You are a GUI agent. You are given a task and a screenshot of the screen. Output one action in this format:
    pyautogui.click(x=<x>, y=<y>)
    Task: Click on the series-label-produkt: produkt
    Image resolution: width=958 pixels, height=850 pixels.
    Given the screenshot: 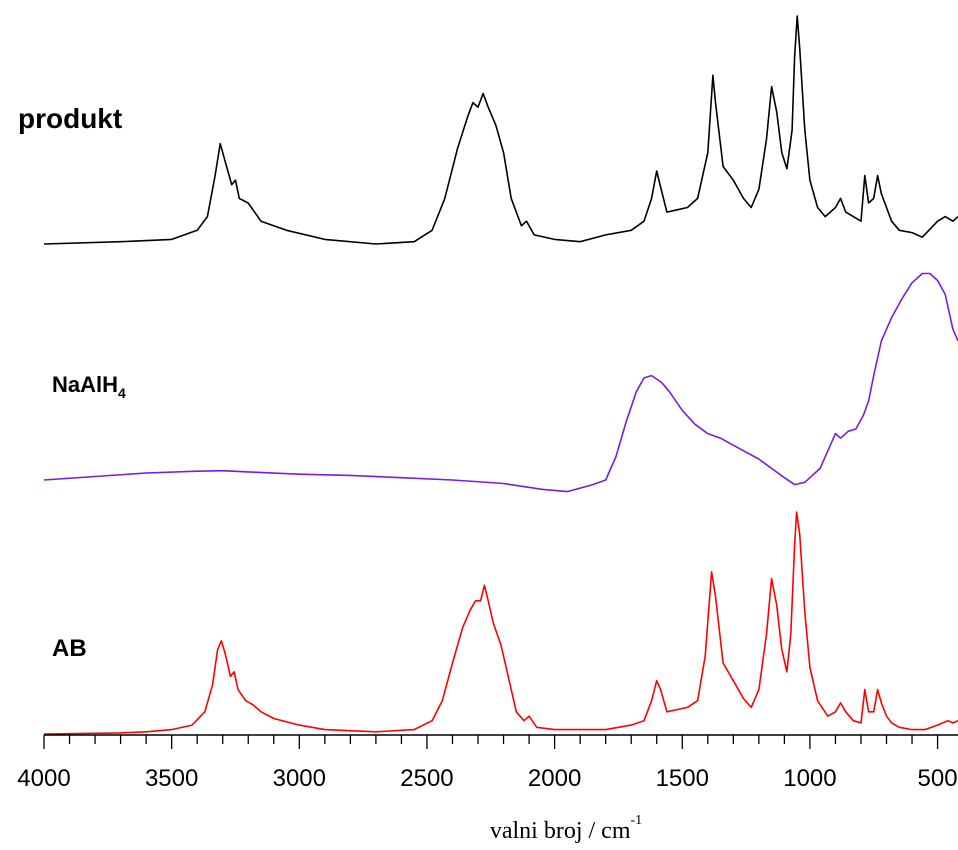 What is the action you would take?
    pyautogui.click(x=70, y=118)
    